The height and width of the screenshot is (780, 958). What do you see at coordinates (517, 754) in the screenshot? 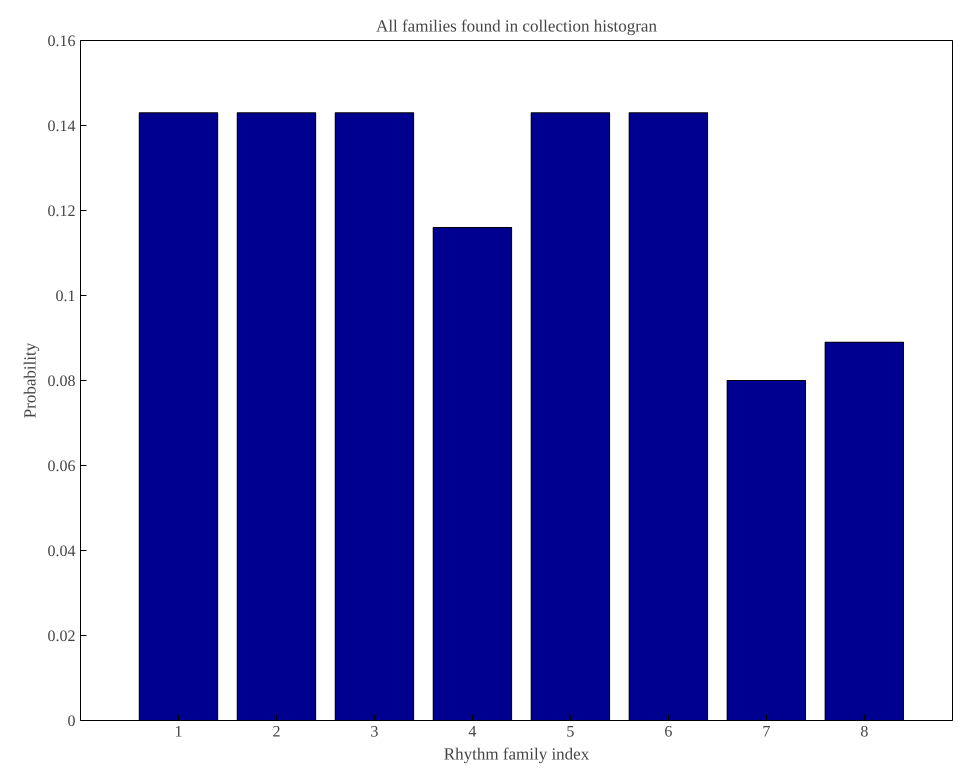
I see `x-axis-title: Rhythm family index` at bounding box center [517, 754].